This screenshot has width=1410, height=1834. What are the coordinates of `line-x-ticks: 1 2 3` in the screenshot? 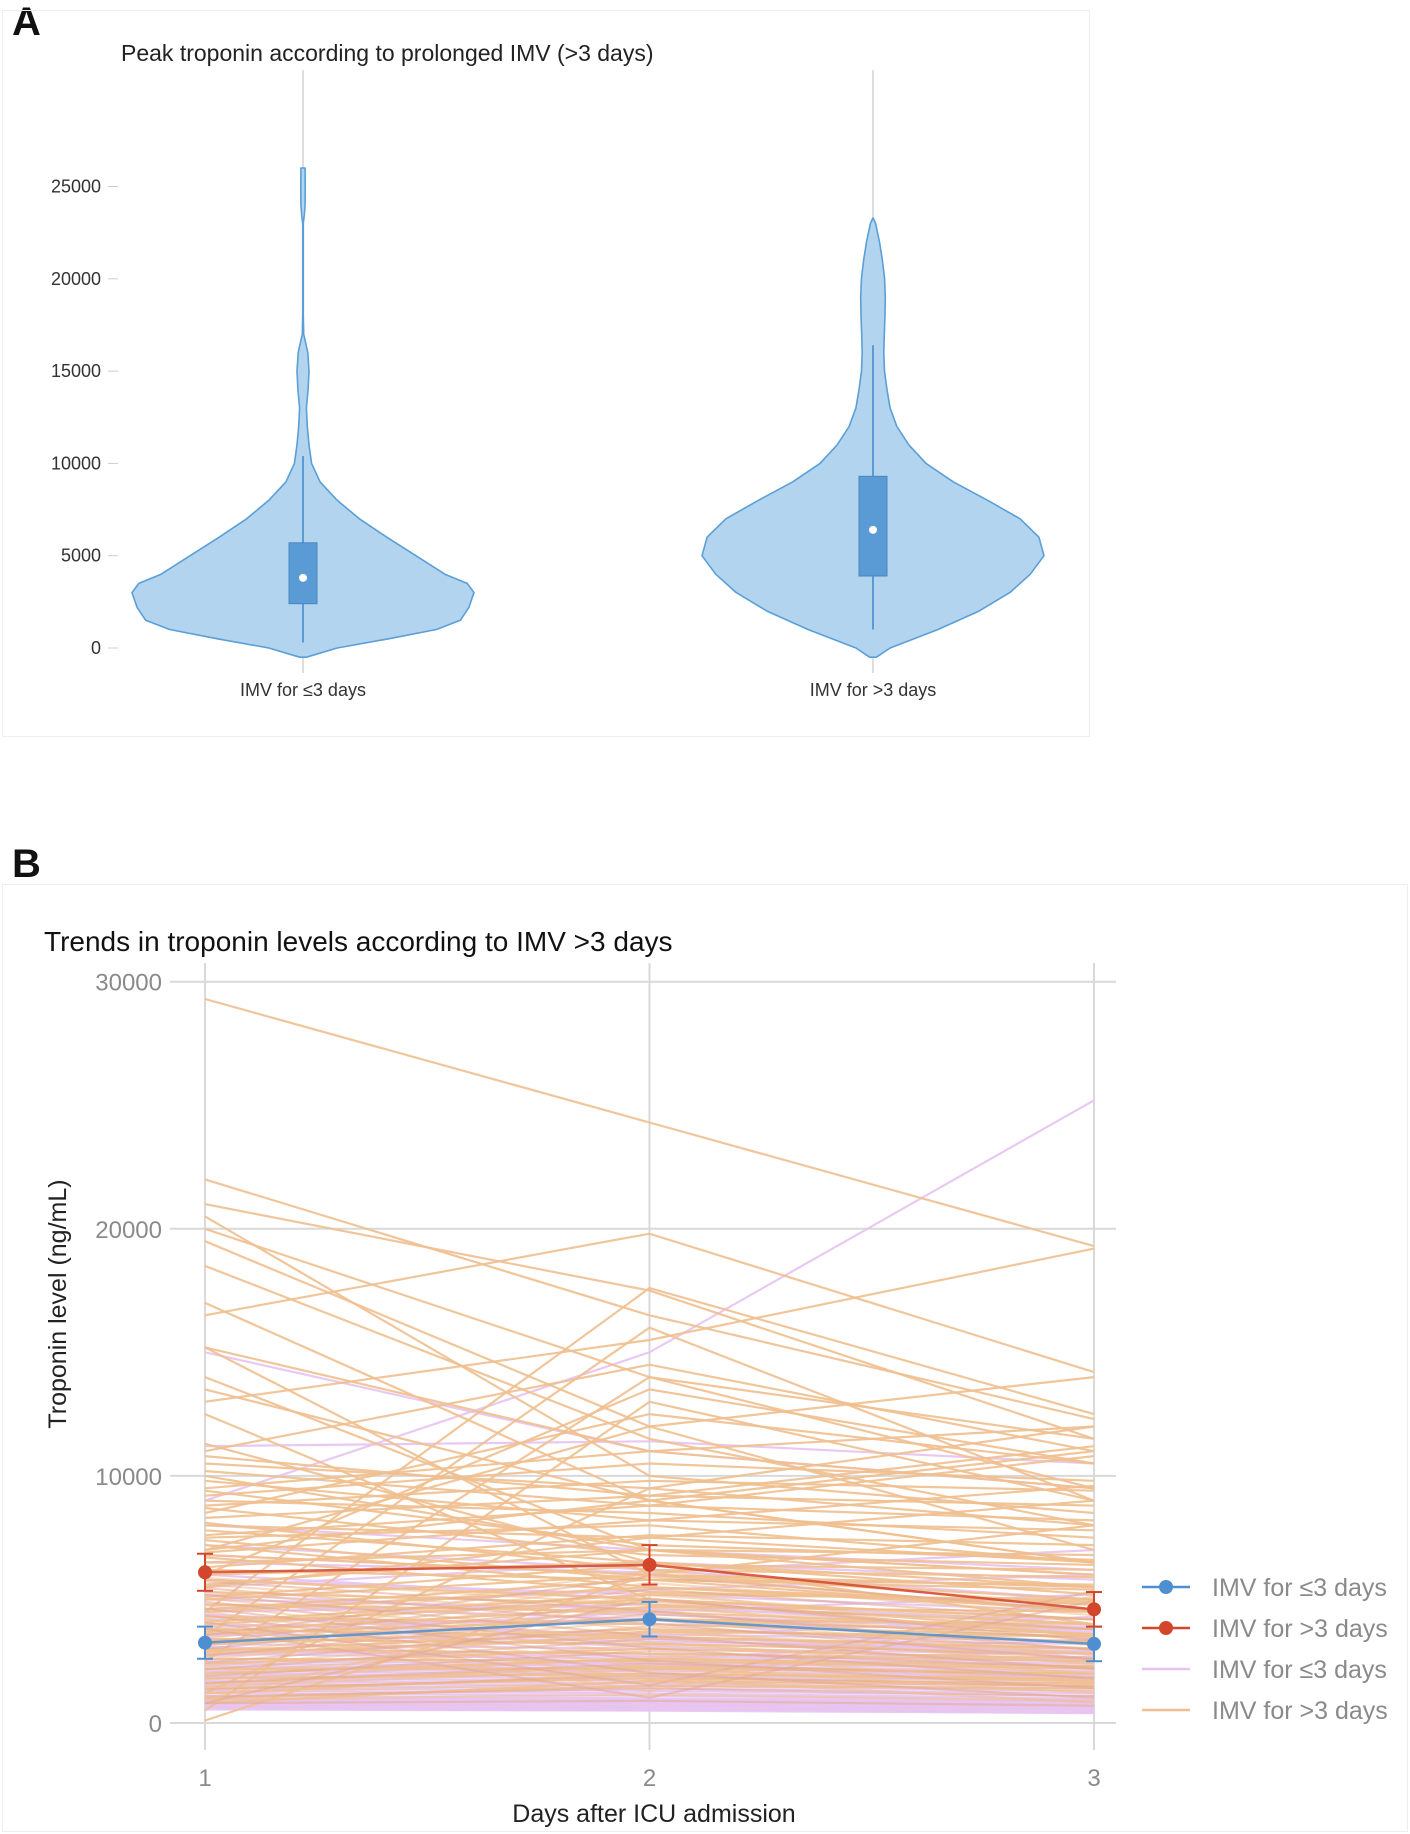 It's located at (649, 1778).